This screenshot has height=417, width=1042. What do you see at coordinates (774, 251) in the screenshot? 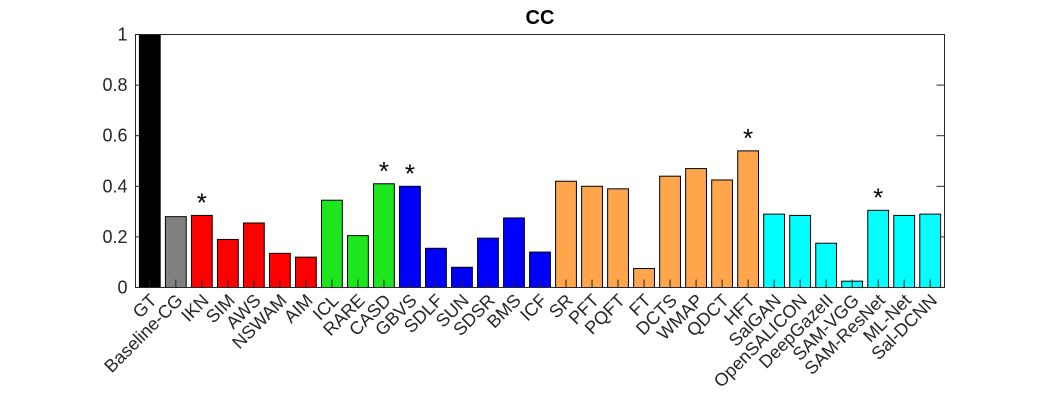
I see `bar-salgan` at bounding box center [774, 251].